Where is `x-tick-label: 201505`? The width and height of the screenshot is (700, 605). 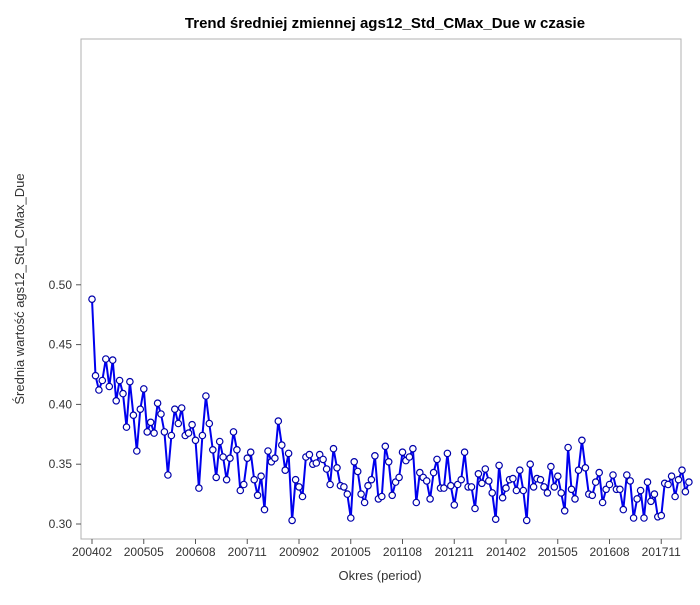 x-tick-label: 201505 is located at coordinates (558, 552).